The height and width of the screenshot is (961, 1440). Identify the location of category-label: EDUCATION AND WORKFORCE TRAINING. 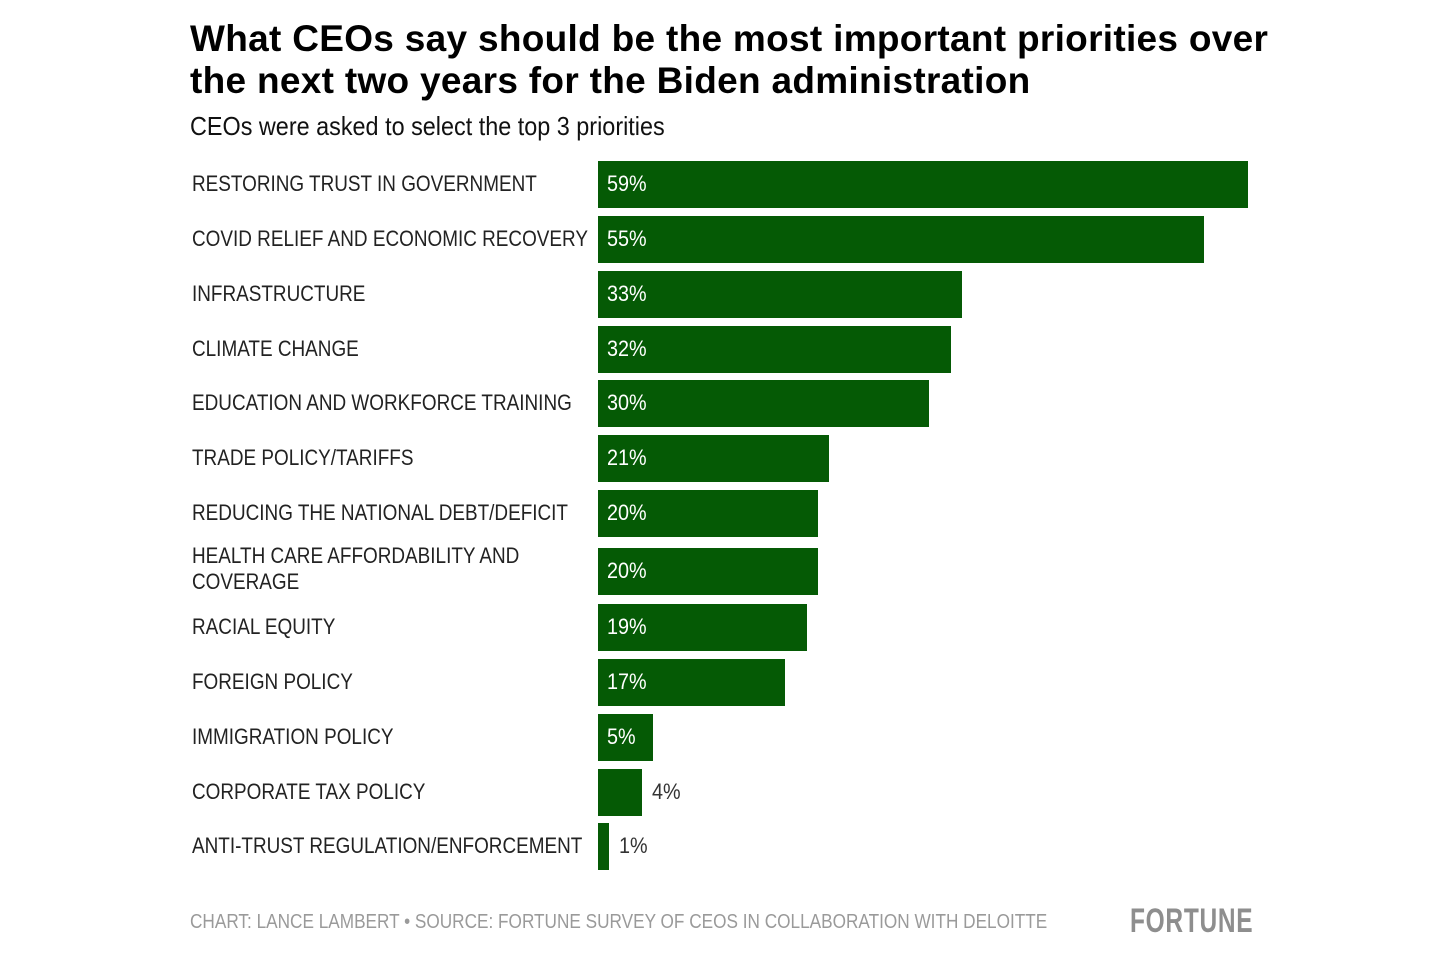
(382, 402).